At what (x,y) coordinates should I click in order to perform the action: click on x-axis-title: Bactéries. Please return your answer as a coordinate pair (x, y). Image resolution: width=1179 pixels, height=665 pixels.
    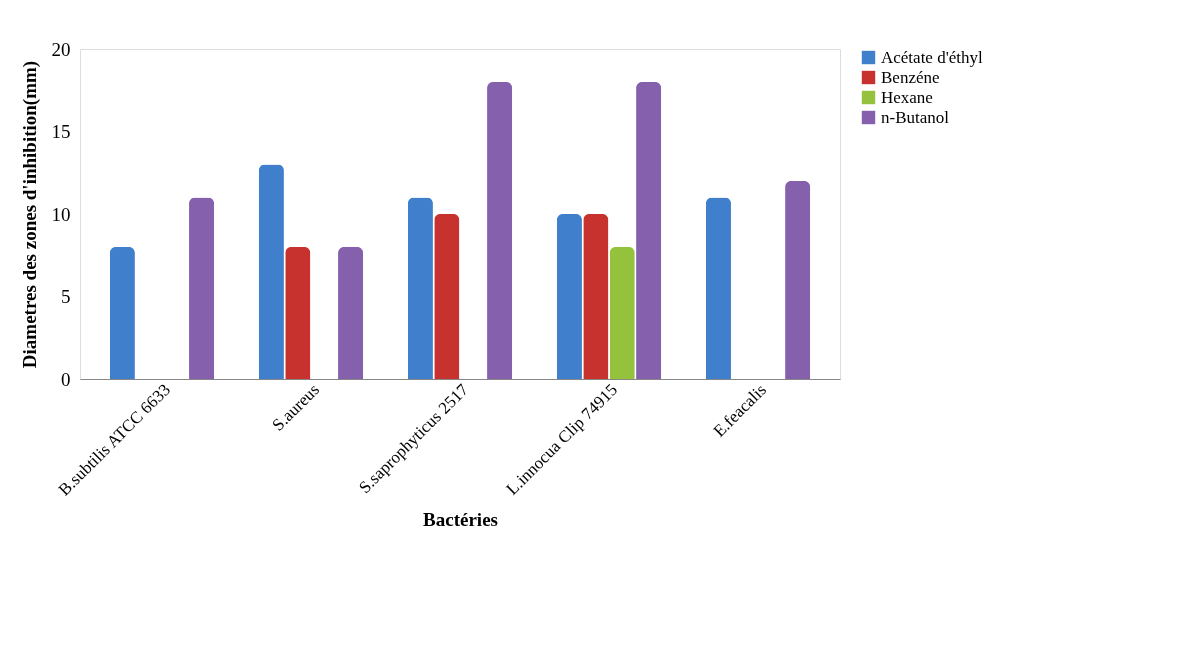
    Looking at the image, I should click on (460, 520).